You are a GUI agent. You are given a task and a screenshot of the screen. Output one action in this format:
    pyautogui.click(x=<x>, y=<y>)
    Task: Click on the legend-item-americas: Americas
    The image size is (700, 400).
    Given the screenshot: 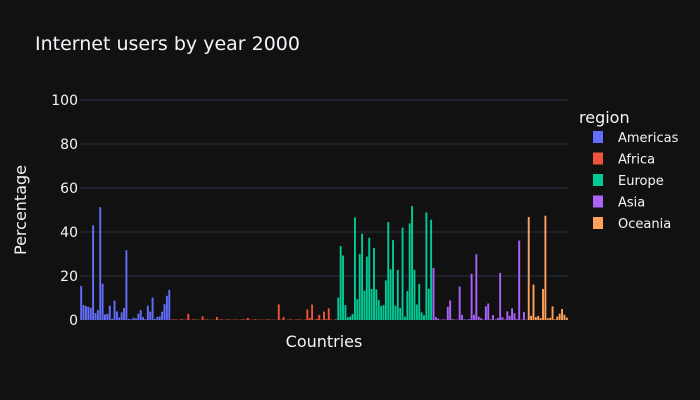 What is the action you would take?
    pyautogui.click(x=636, y=138)
    